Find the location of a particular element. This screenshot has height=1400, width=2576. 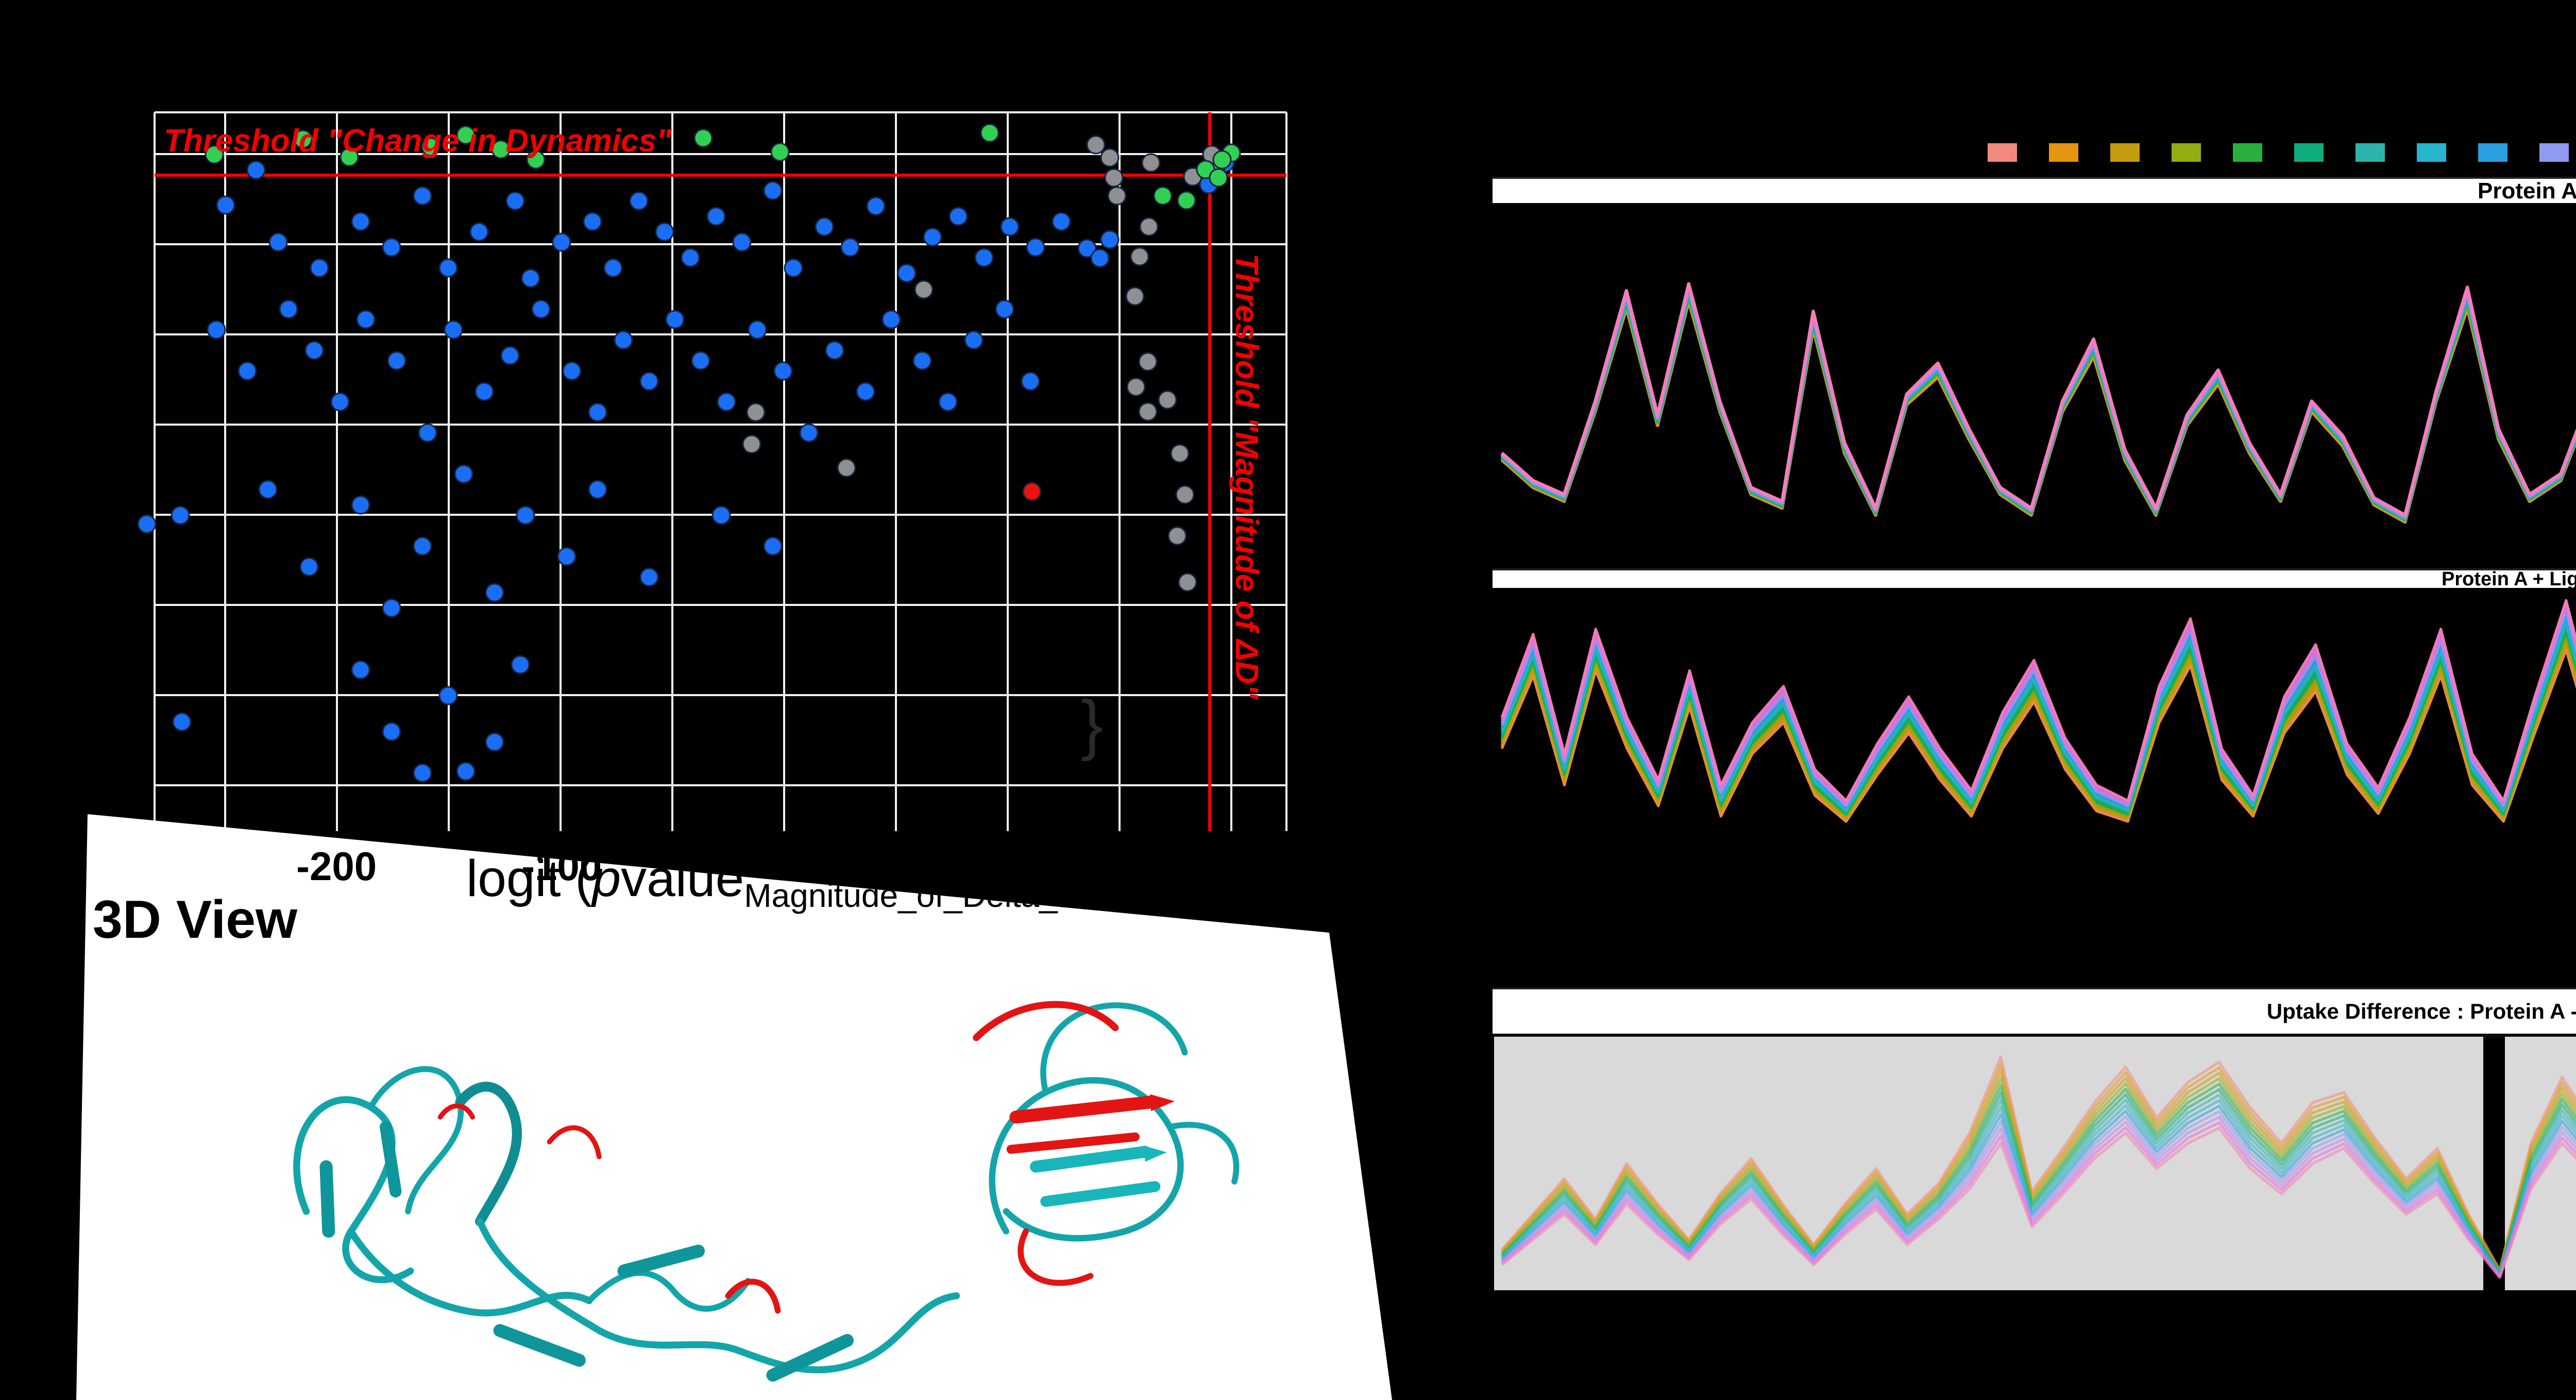

threshold-dynamics-label: Threshold "Change in Dynamics" is located at coordinates (418, 141).